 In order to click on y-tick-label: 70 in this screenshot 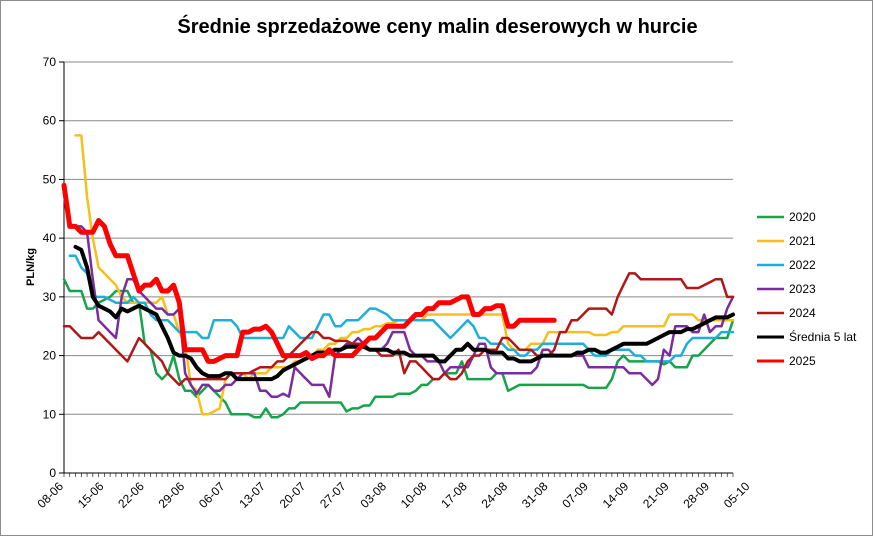, I will do `click(50, 62)`.